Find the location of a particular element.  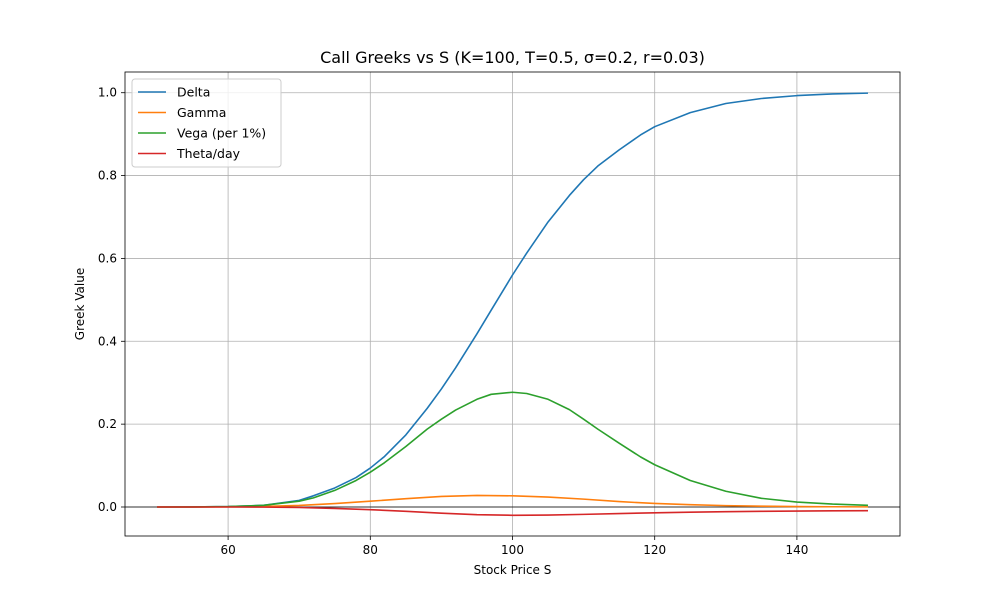

y-axis-label: Greek Value is located at coordinates (80, 304).